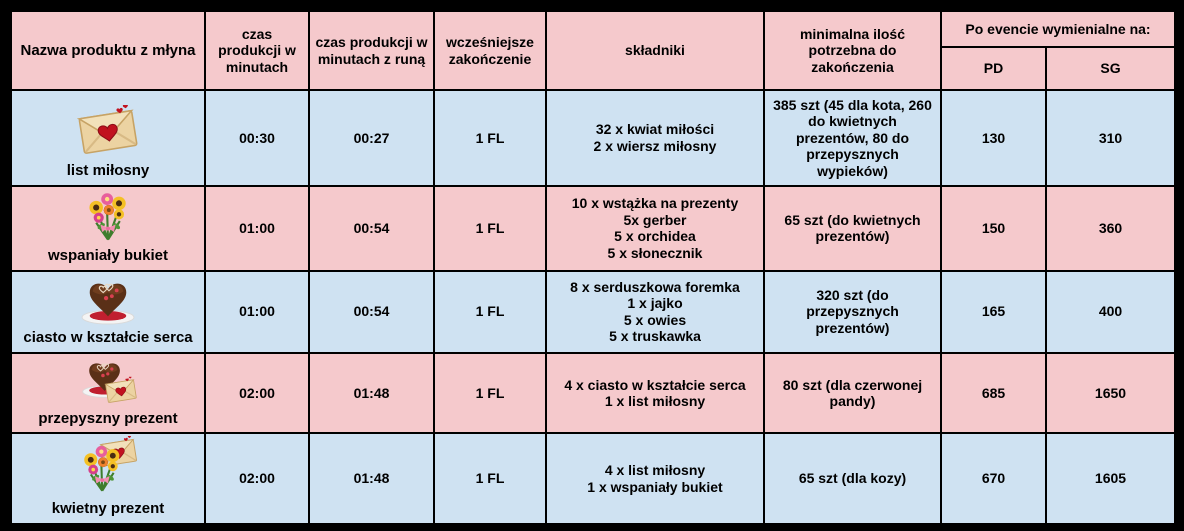 The height and width of the screenshot is (531, 1184). Describe the element at coordinates (852, 479) in the screenshot. I see `cell-min-needed: 65 szt (dla kozy)` at that location.